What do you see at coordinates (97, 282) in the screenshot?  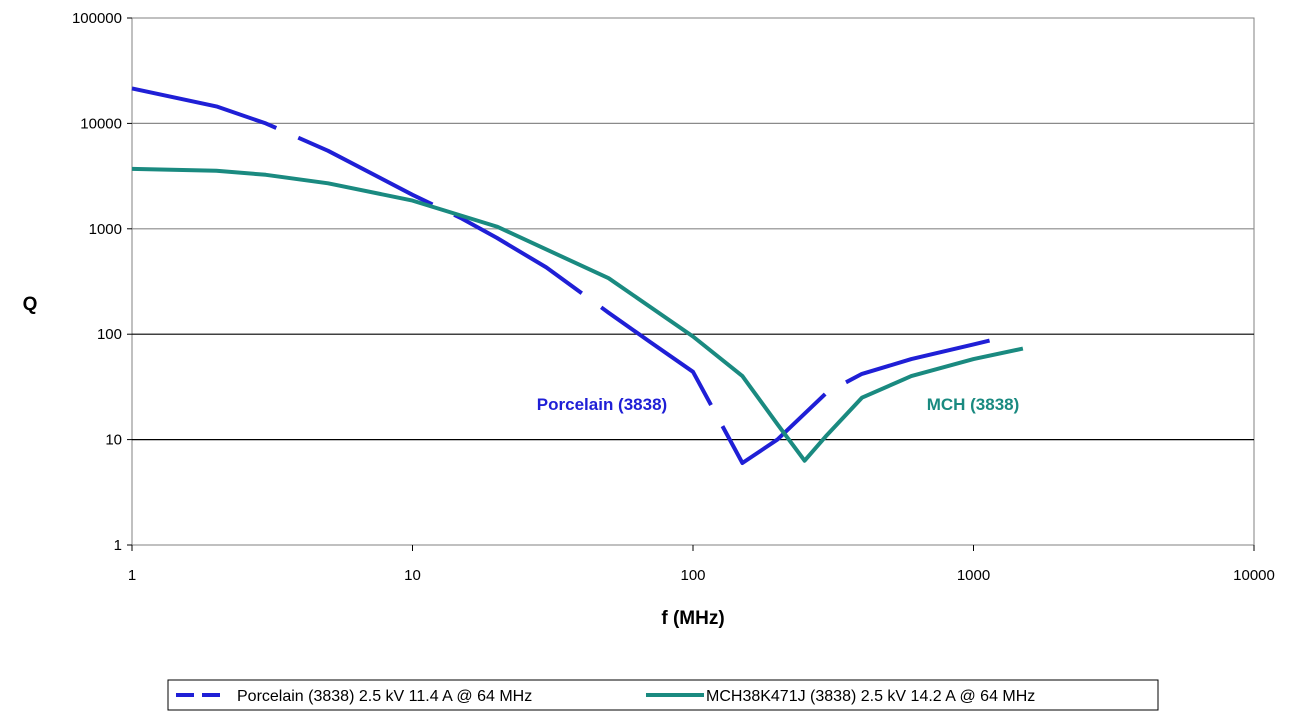 I see `y-tick-labels: 1 10 100 1000 10000 100000` at bounding box center [97, 282].